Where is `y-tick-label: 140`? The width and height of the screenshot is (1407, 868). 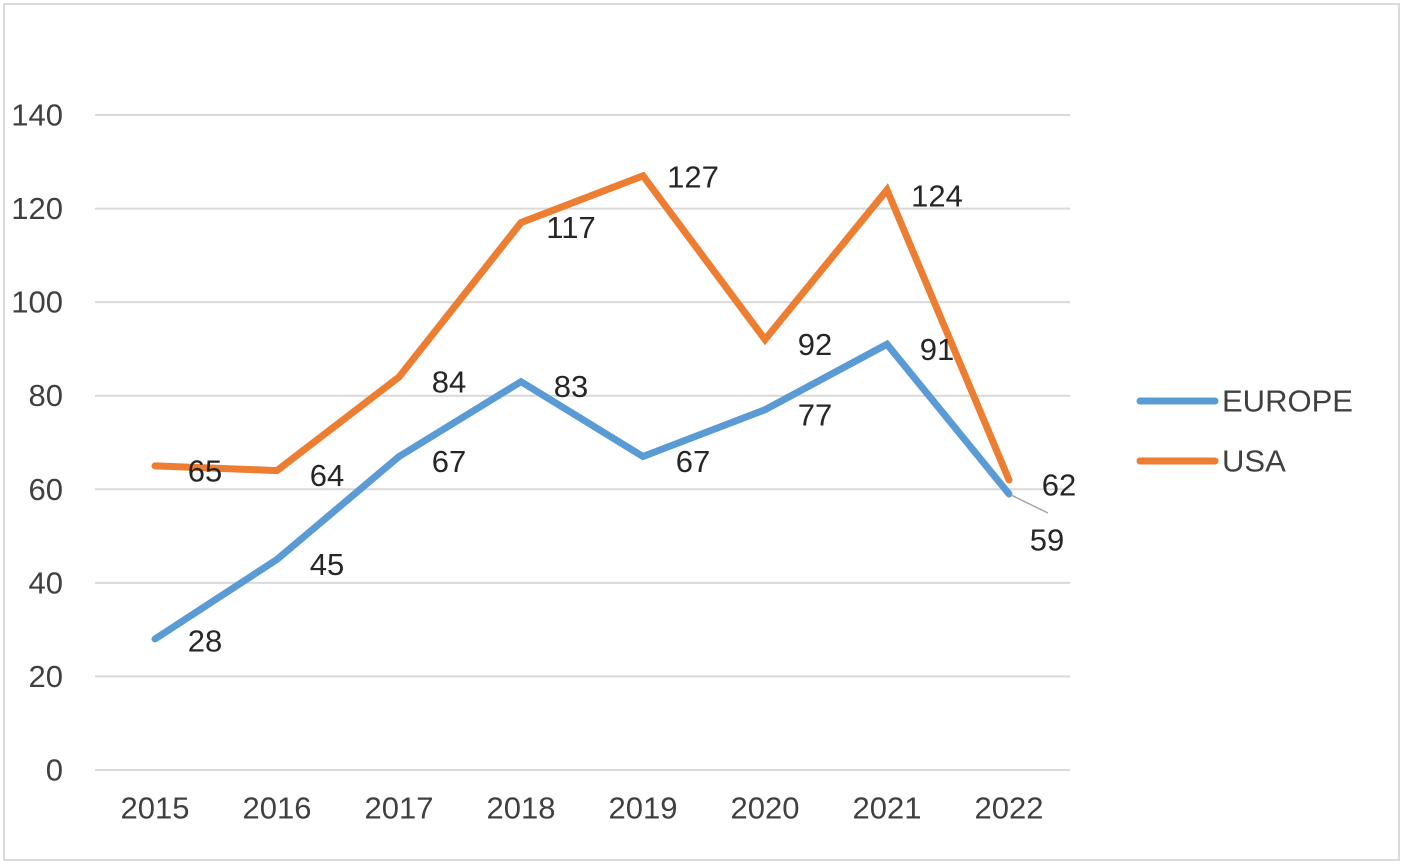 y-tick-label: 140 is located at coordinates (37, 115).